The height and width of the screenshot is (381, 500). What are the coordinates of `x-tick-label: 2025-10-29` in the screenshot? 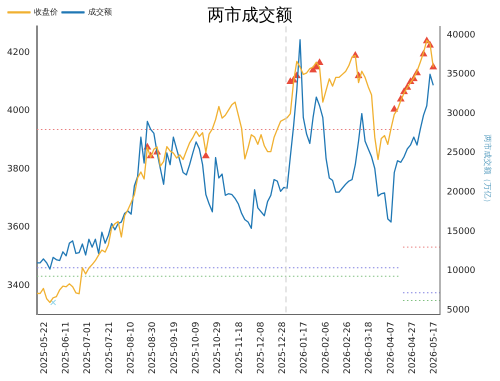 It's located at (218, 347).